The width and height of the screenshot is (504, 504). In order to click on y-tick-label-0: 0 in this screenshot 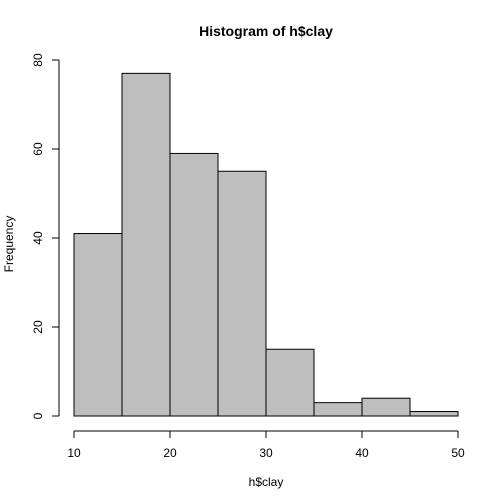, I will do `click(38, 415)`.